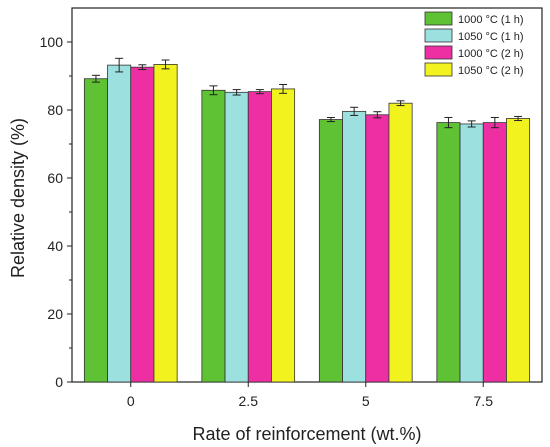  Describe the element at coordinates (249, 401) in the screenshot. I see `x-tick-label: 2.5` at that location.